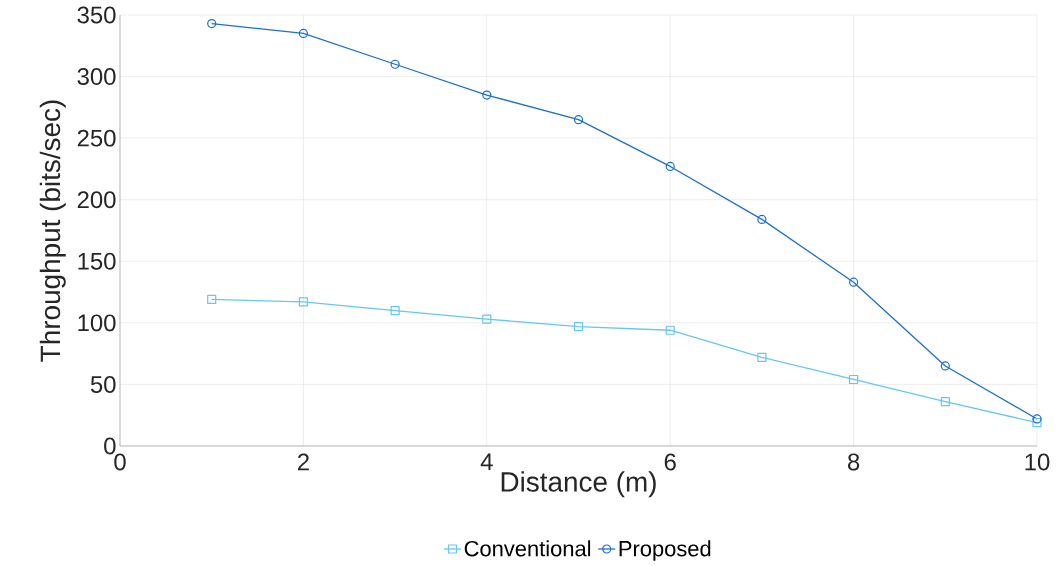 The image size is (1060, 566). Describe the element at coordinates (1037, 462) in the screenshot. I see `x-tick-label: 10` at that location.